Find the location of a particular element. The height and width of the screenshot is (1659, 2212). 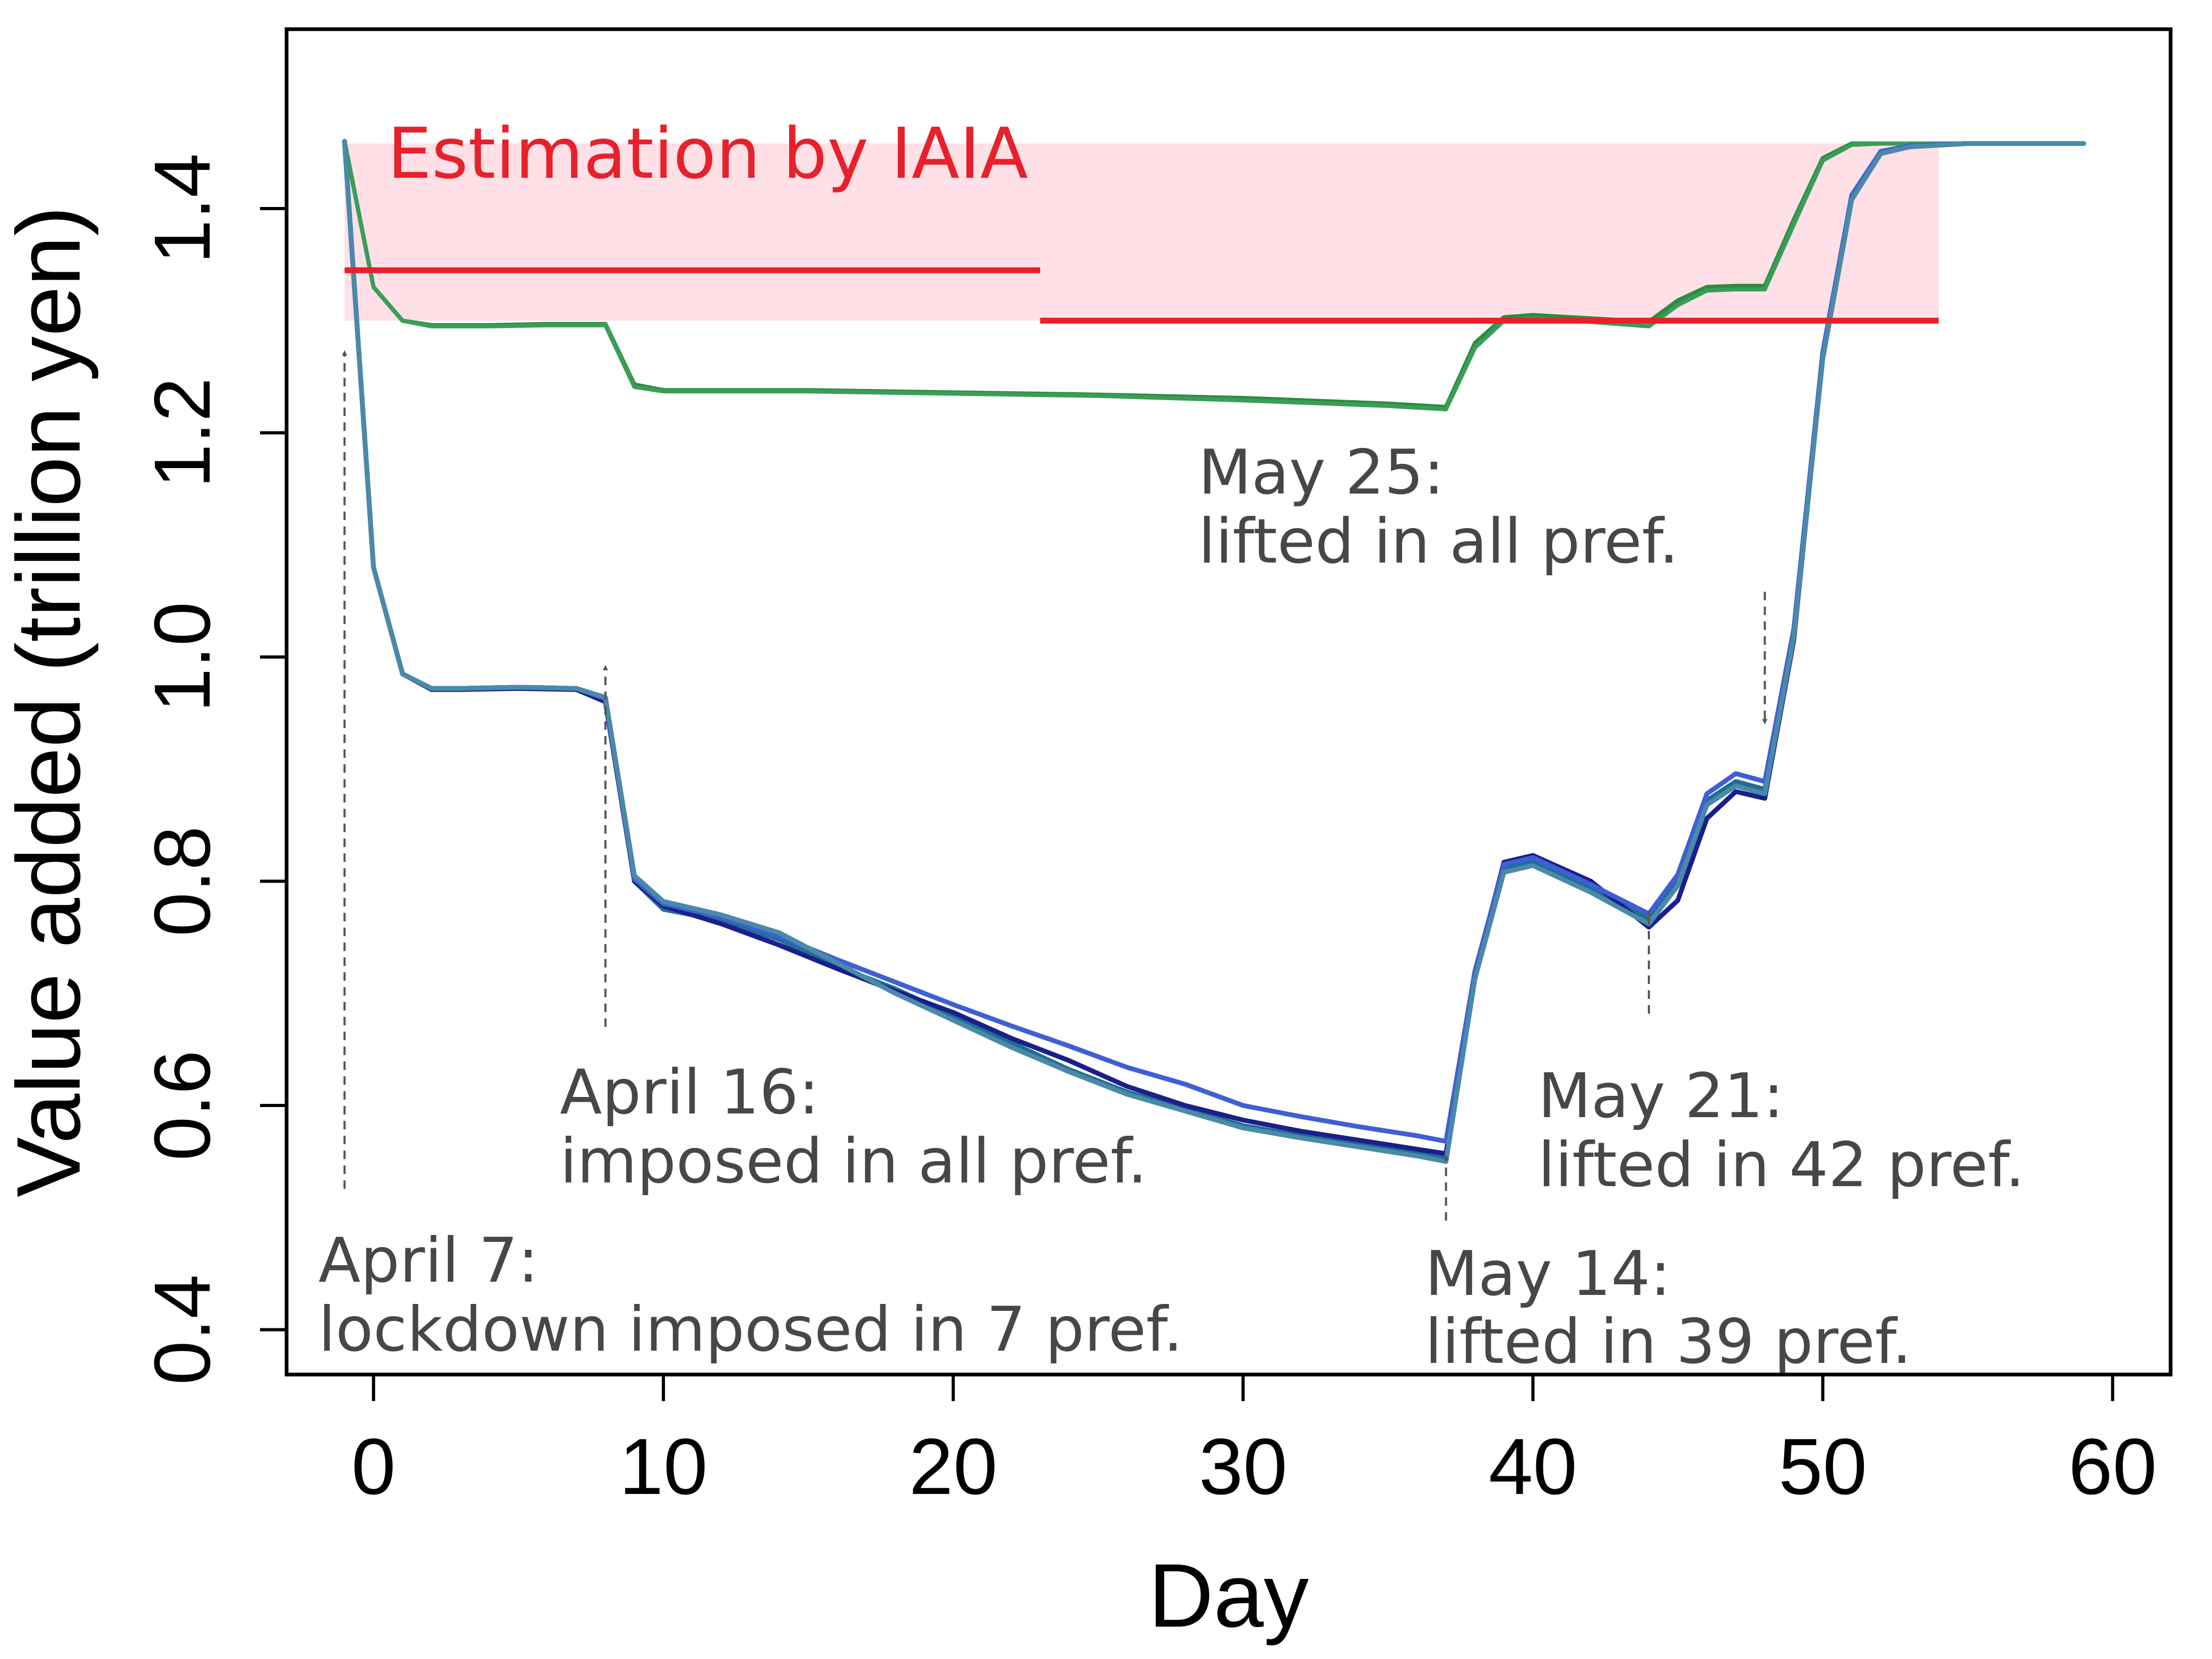

iaia-label: Estimation by IAIA is located at coordinates (707, 154).